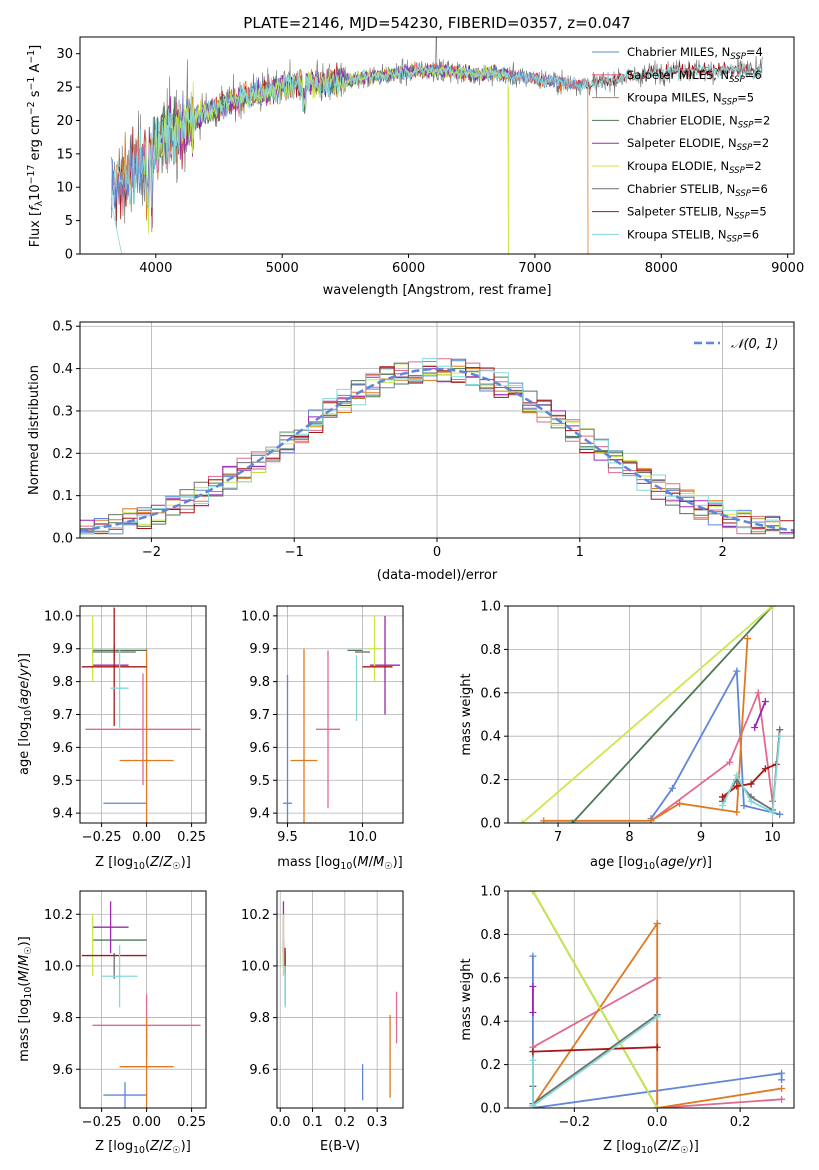 The width and height of the screenshot is (819, 1170). I want to click on y-tick-label: 20, so click(64, 121).